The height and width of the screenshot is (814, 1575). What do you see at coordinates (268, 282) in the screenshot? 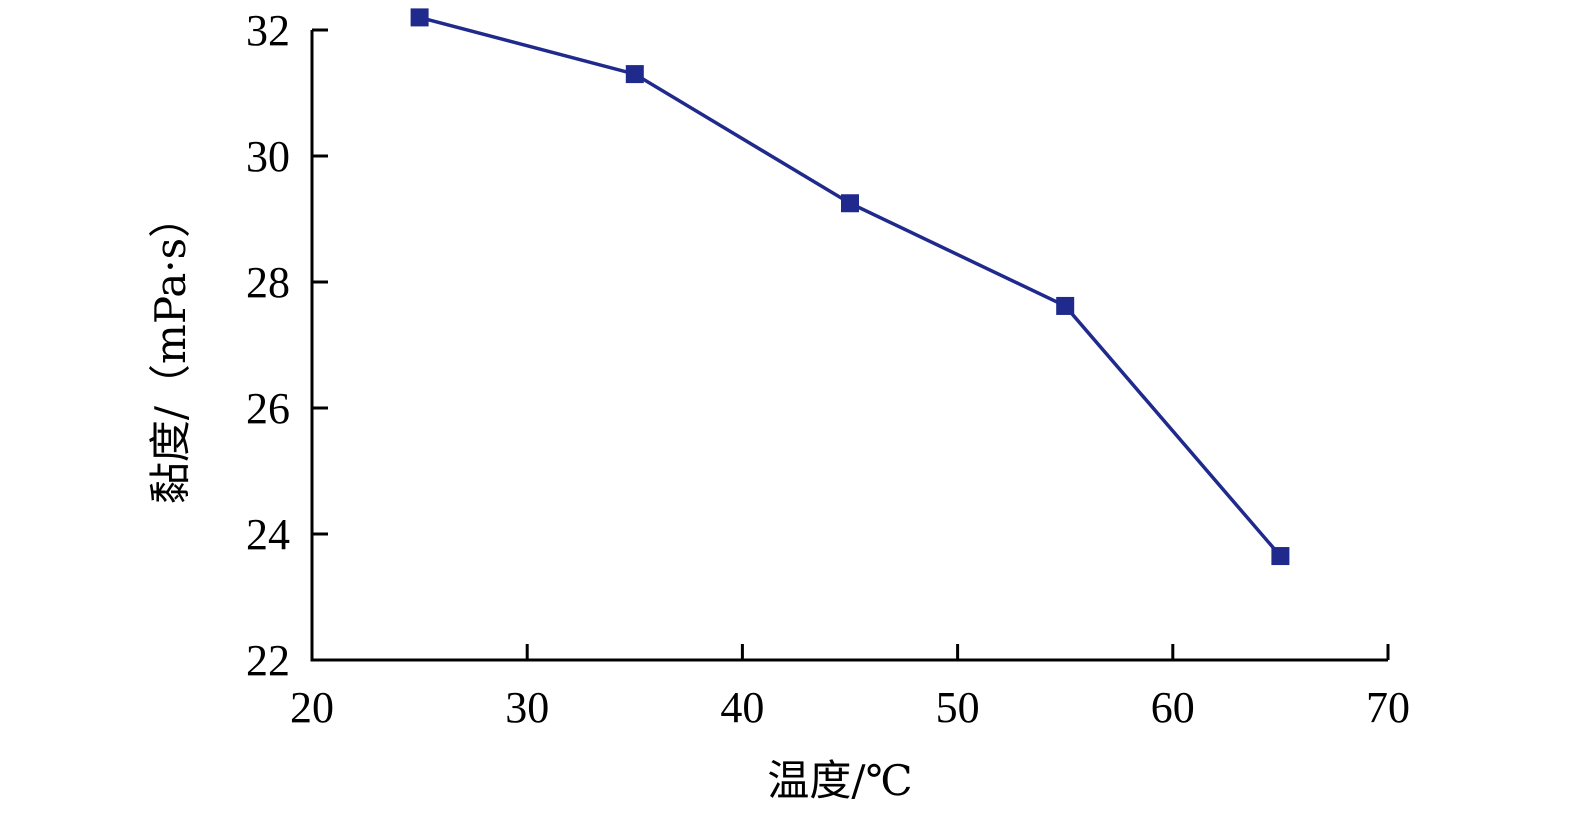
I see `y-tick-label: 28` at bounding box center [268, 282].